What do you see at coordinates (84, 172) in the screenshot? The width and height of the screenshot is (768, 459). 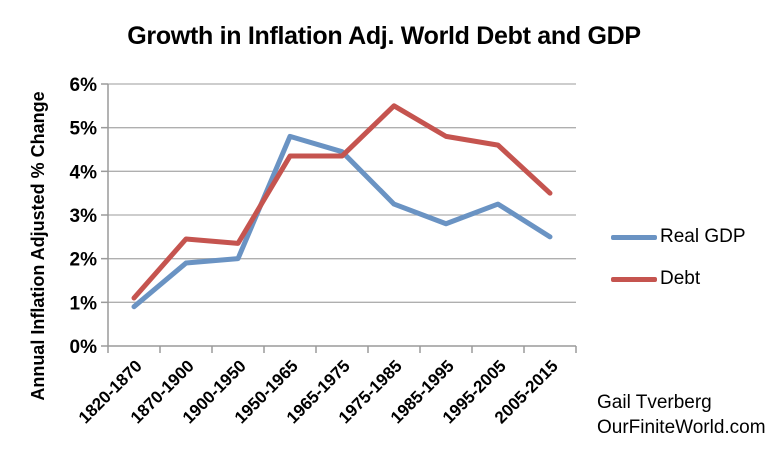 I see `y-tick-label: 4%` at bounding box center [84, 172].